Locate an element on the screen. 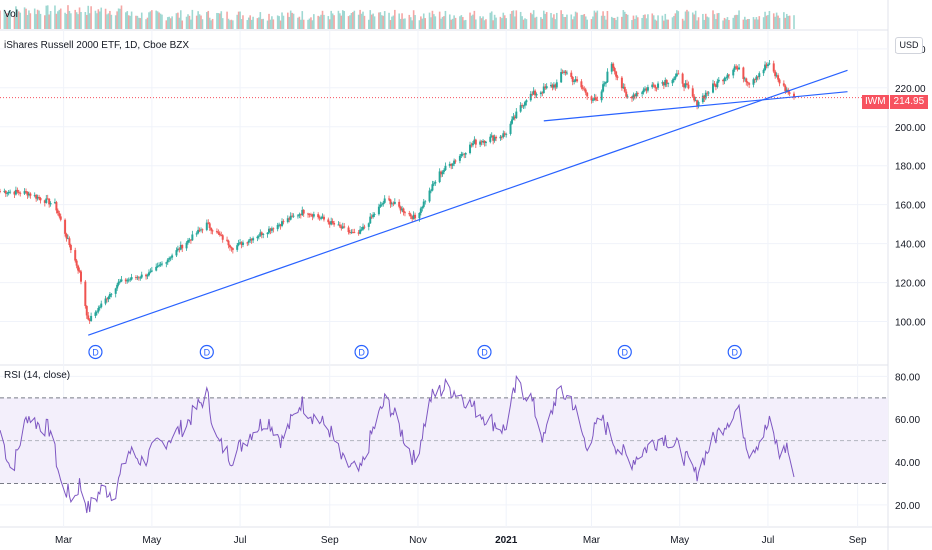 The width and height of the screenshot is (932, 550). price-tick-label: 200.00 is located at coordinates (910, 128).